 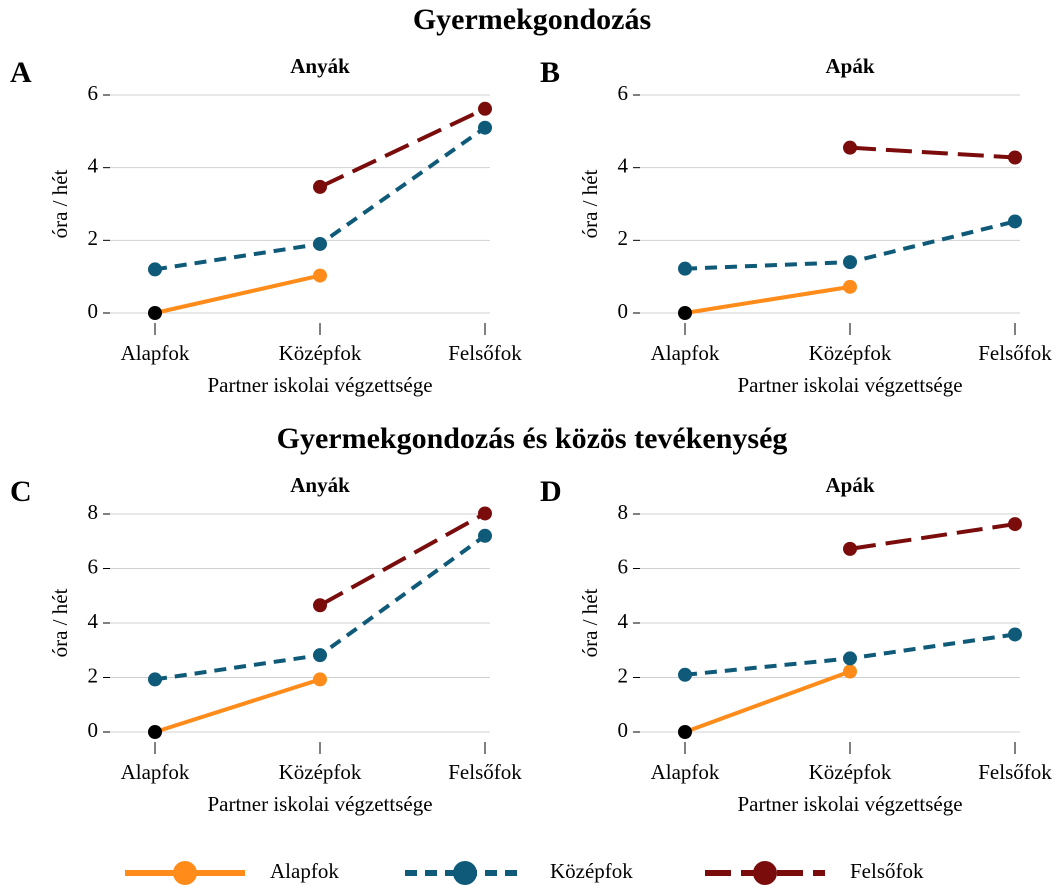 What do you see at coordinates (532, 438) in the screenshot?
I see `section-title: Gyermekgondozás és közös tevékenység` at bounding box center [532, 438].